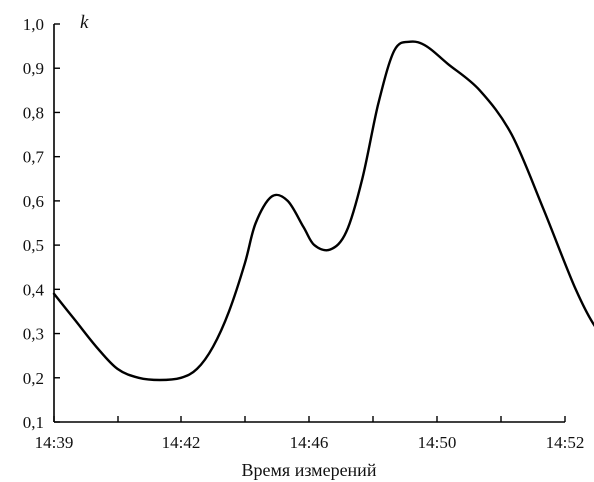 The width and height of the screenshot is (594, 482). What do you see at coordinates (34, 157) in the screenshot?
I see `y-tick-label: 0,7` at bounding box center [34, 157].